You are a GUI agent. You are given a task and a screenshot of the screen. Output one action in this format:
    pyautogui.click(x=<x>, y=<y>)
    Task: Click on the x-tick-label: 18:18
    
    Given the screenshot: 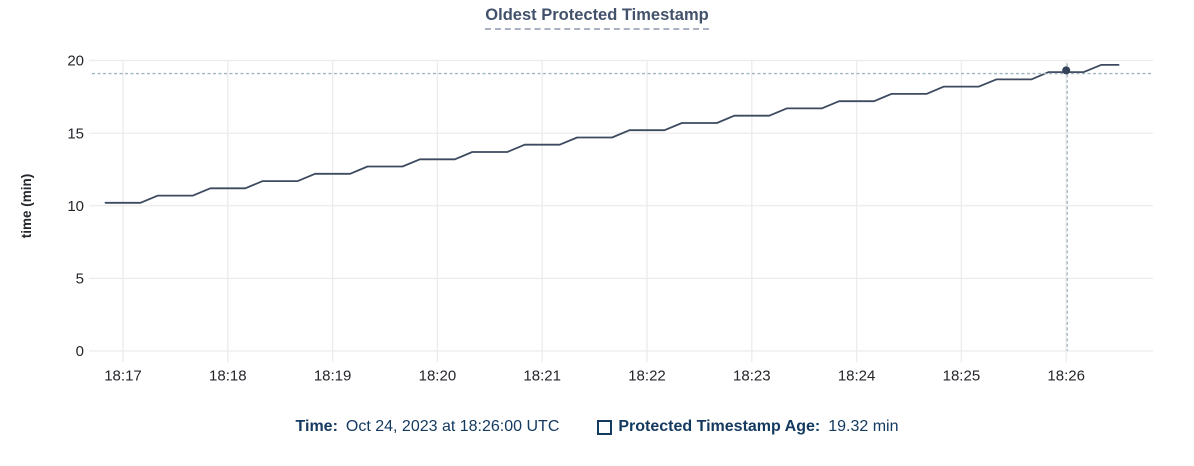 What is the action you would take?
    pyautogui.click(x=228, y=376)
    